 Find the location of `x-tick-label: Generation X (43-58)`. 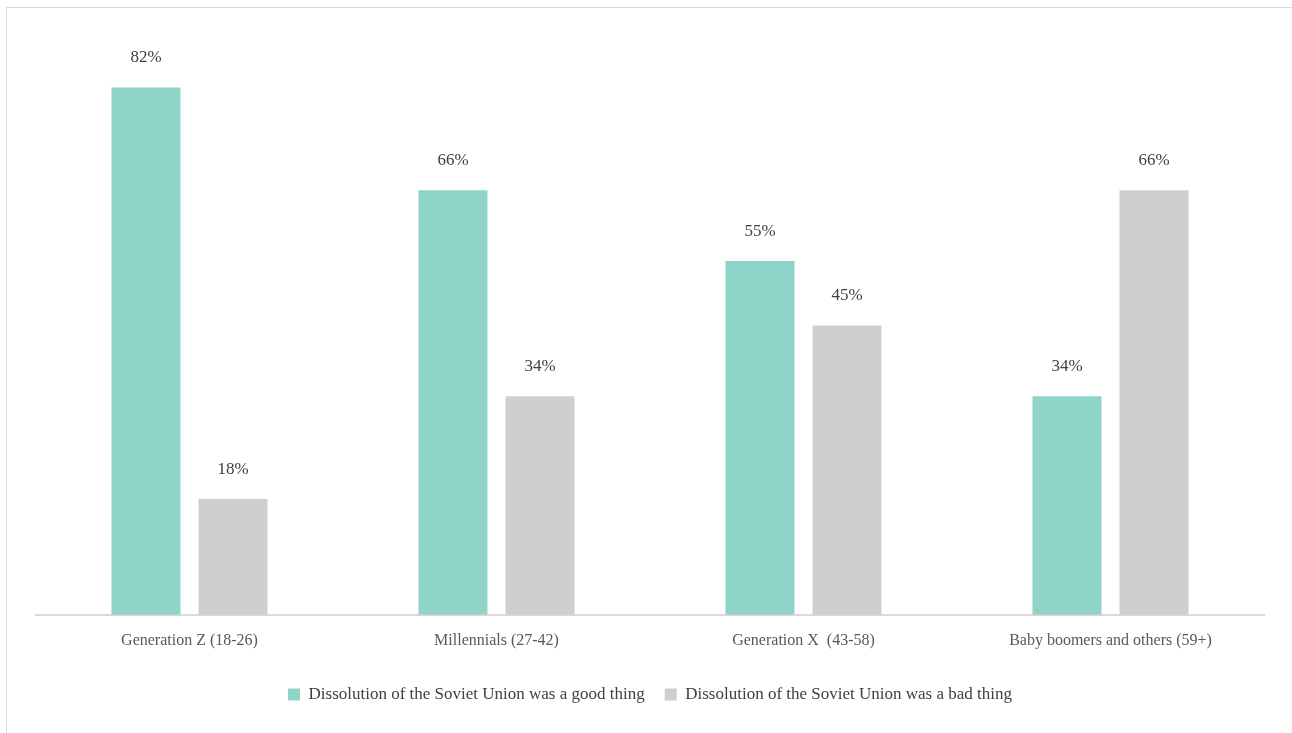

x-tick-label: Generation X (43-58) is located at coordinates (803, 639).